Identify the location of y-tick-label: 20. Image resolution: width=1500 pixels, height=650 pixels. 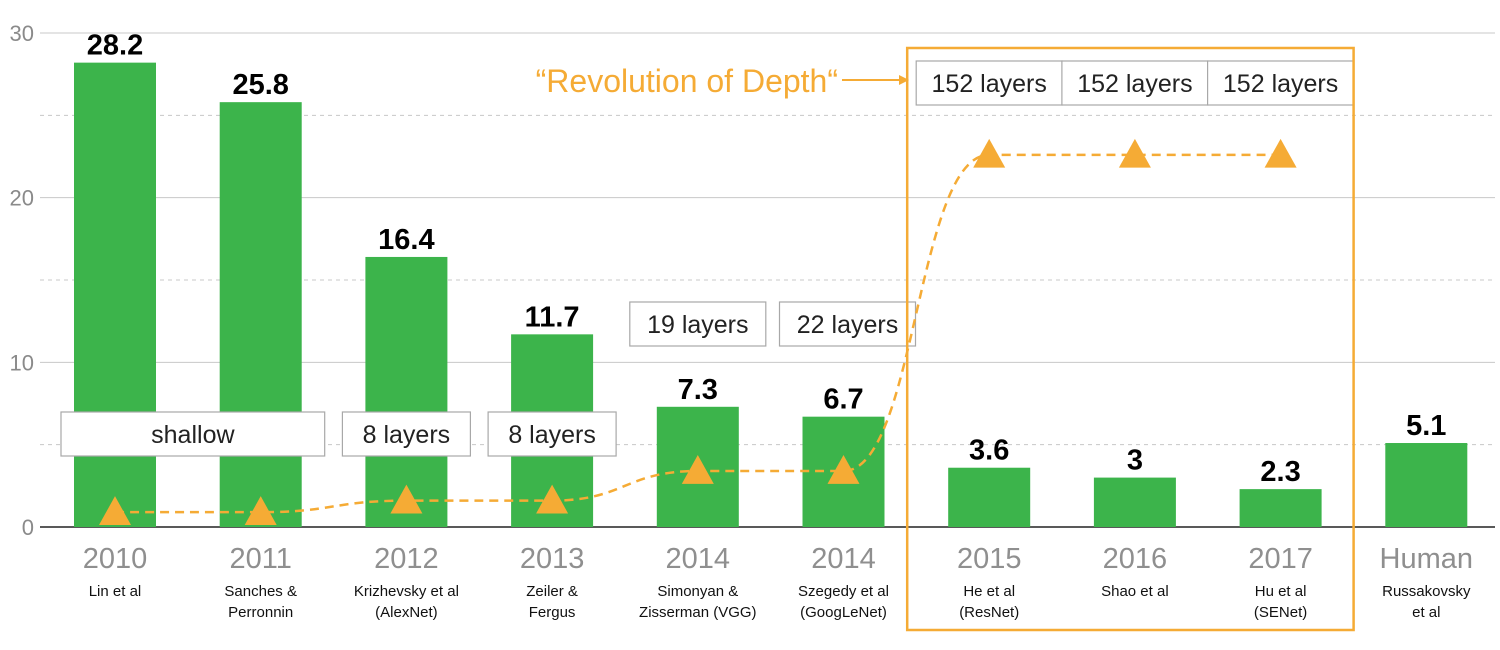
(22, 198).